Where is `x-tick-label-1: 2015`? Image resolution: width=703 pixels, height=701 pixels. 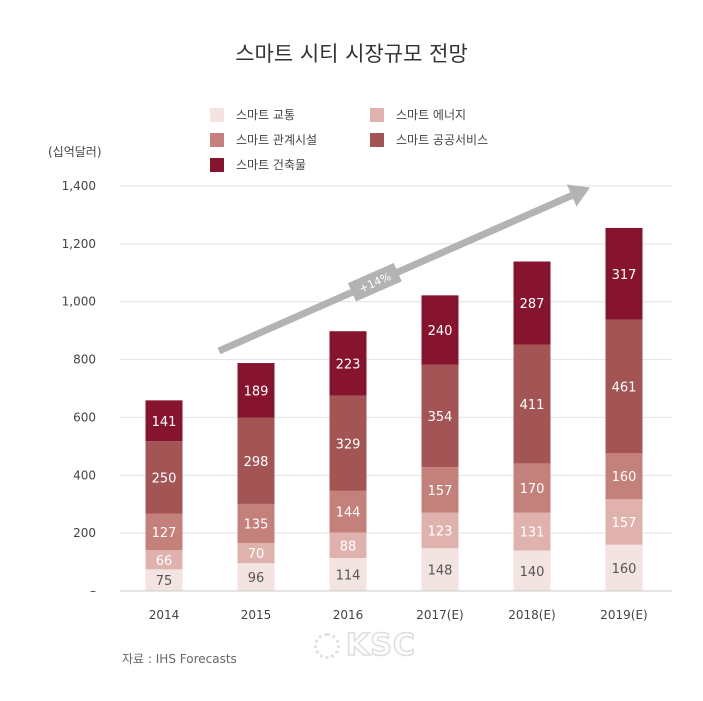
x-tick-label-1: 2015 is located at coordinates (256, 615).